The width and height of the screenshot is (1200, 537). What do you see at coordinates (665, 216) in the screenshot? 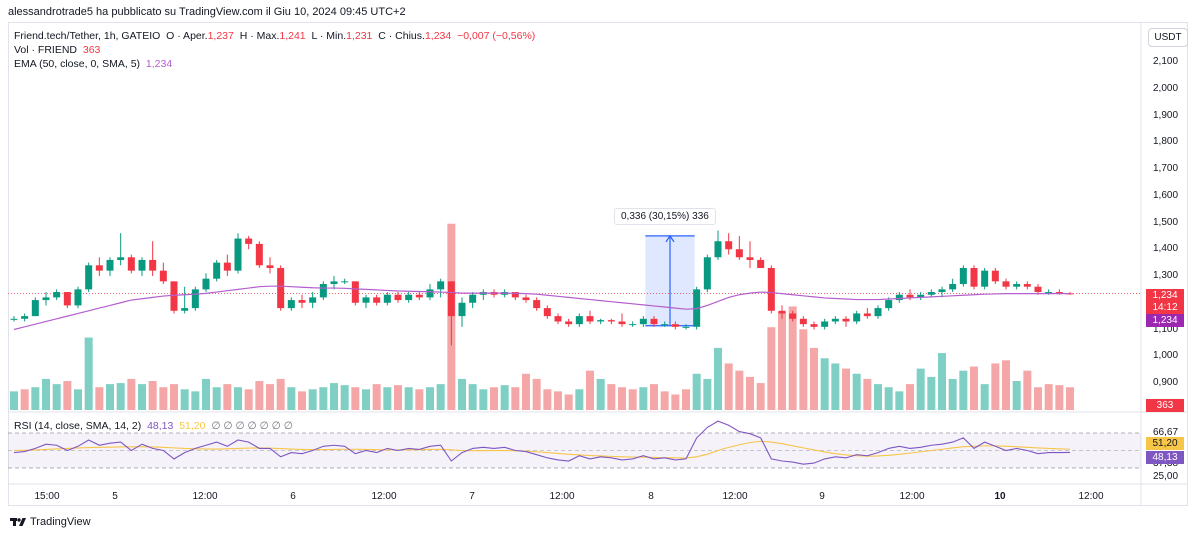
I see `measure-label: 0,336 (30,15%) 336` at bounding box center [665, 216].